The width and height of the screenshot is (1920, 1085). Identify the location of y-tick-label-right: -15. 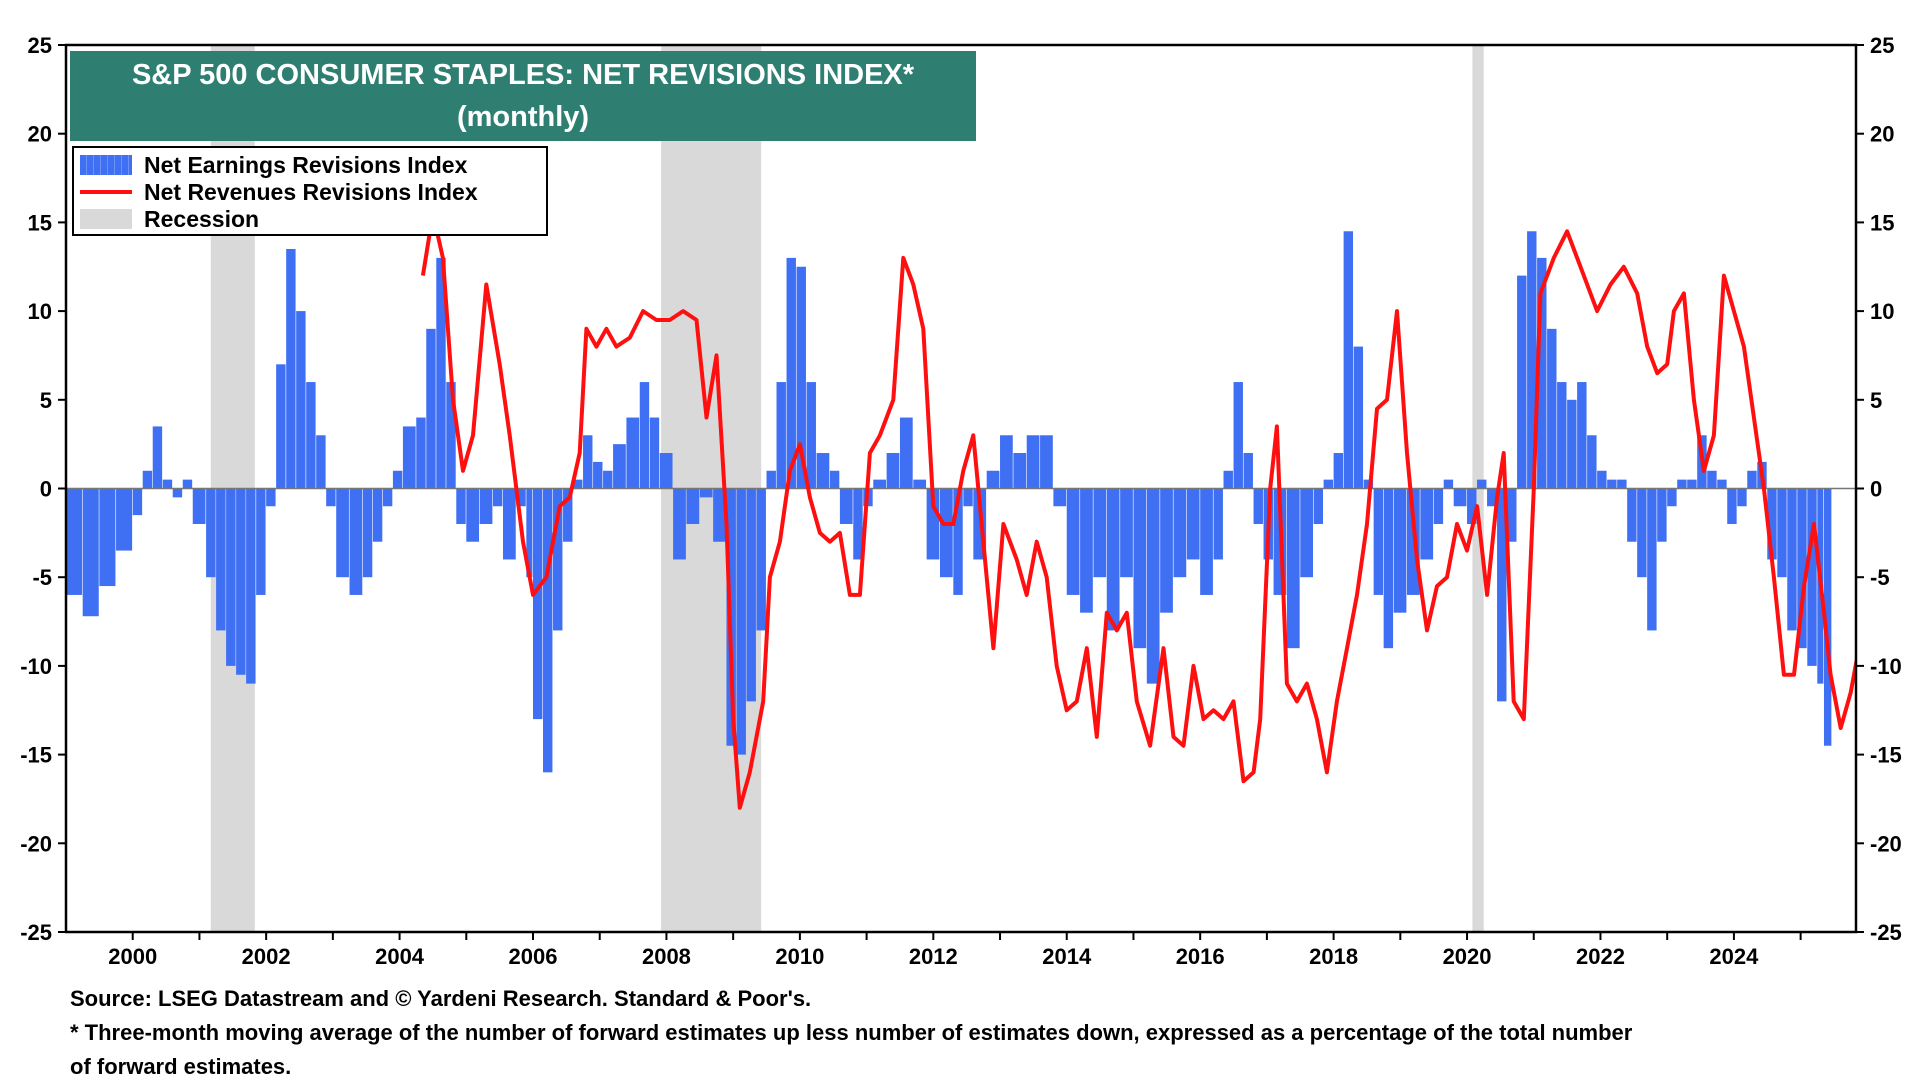
(1886, 755).